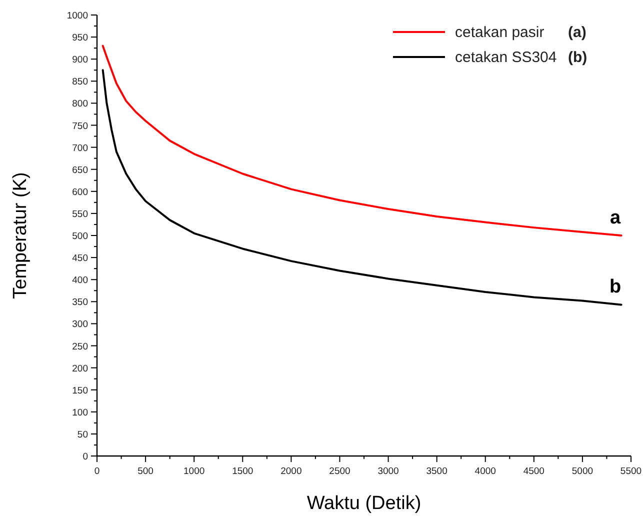 Image resolution: width=643 pixels, height=521 pixels. Describe the element at coordinates (97, 471) in the screenshot. I see `x-tick-label: 0` at that location.